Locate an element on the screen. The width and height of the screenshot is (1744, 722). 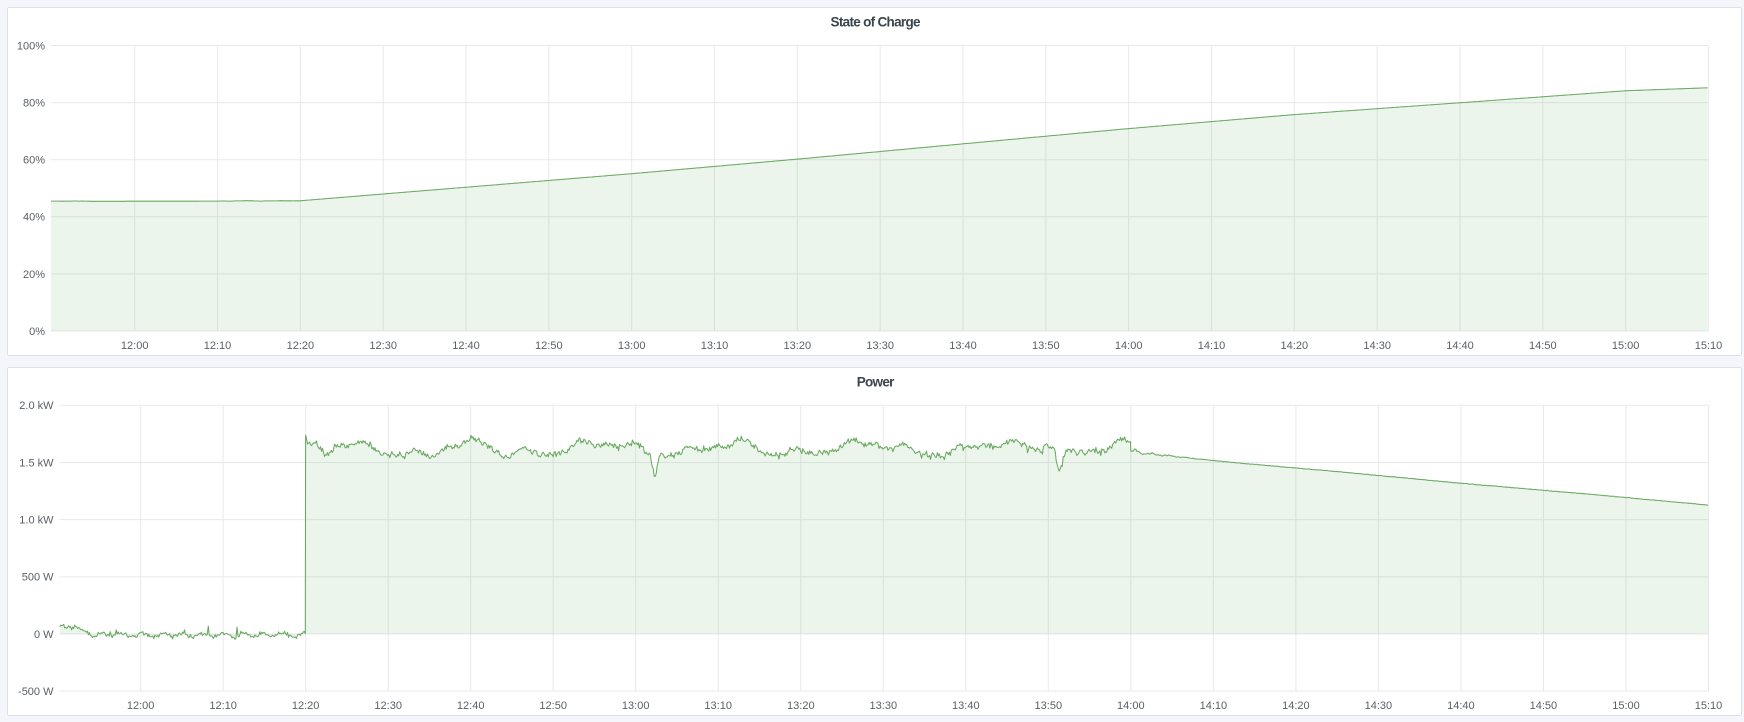
svg-text: State of Charge is located at coordinates (876, 21).